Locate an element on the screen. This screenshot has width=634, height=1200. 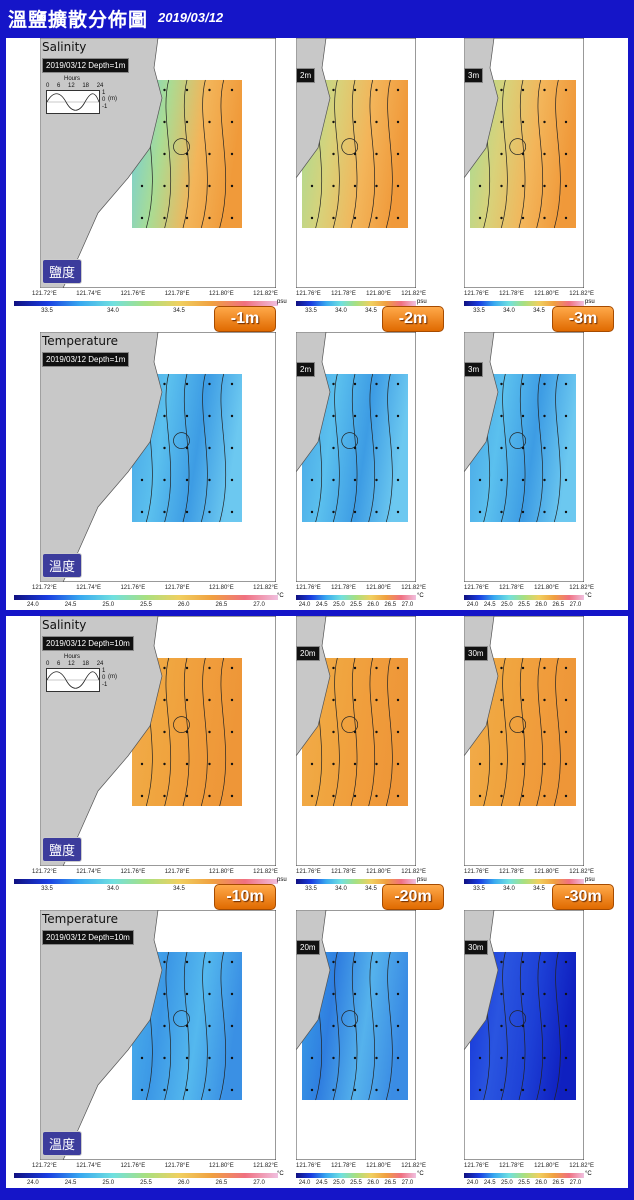
salinity-info: 2019/03/12 Depth=10m is located at coordinates (88, 643).